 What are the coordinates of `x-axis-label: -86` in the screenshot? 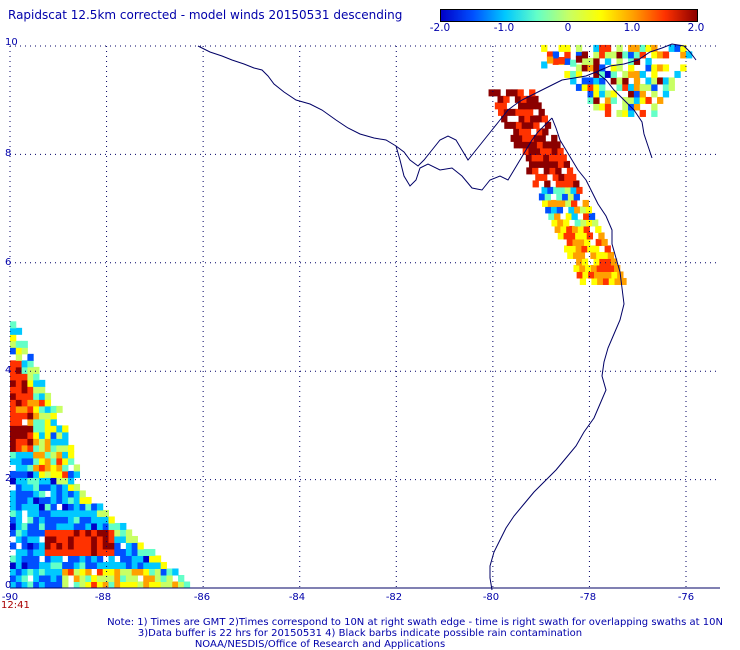 It's located at (202, 597).